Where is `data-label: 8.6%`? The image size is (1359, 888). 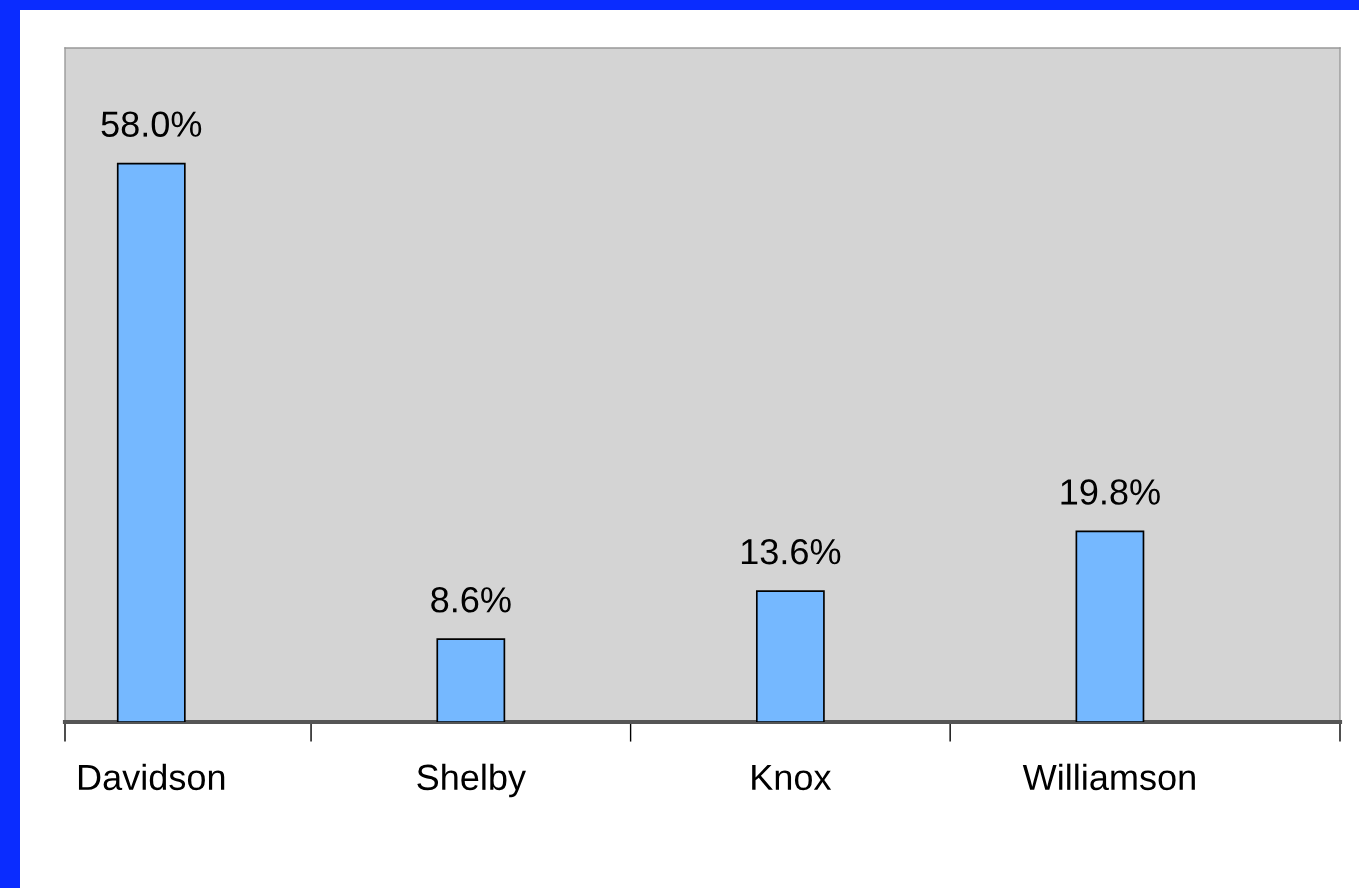
data-label: 8.6% is located at coordinates (471, 600).